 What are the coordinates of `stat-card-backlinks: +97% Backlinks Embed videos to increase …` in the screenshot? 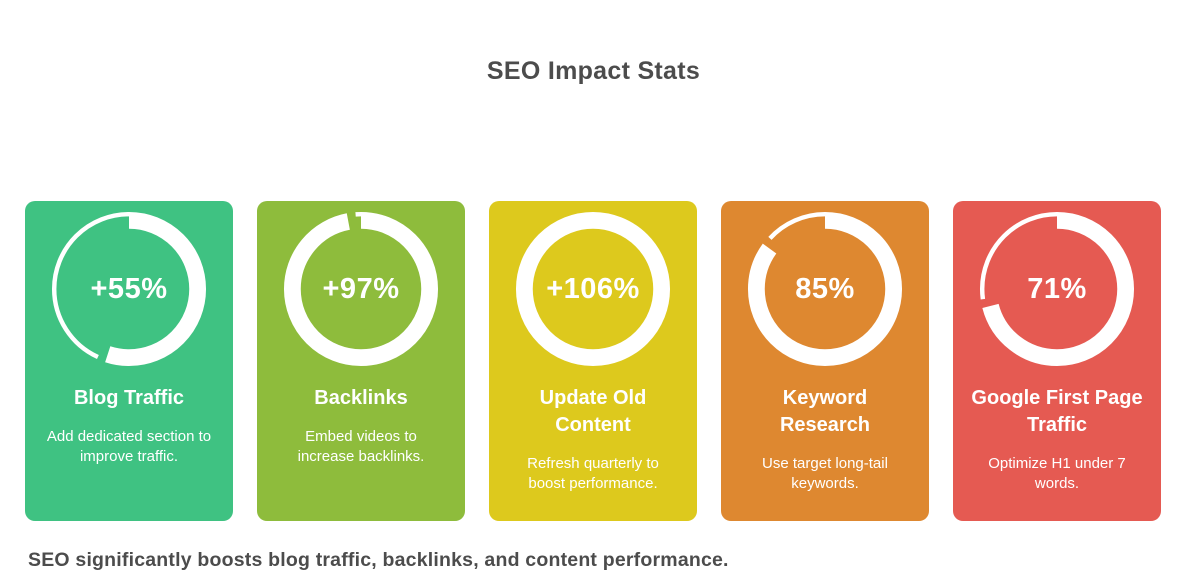 It's located at (361, 361).